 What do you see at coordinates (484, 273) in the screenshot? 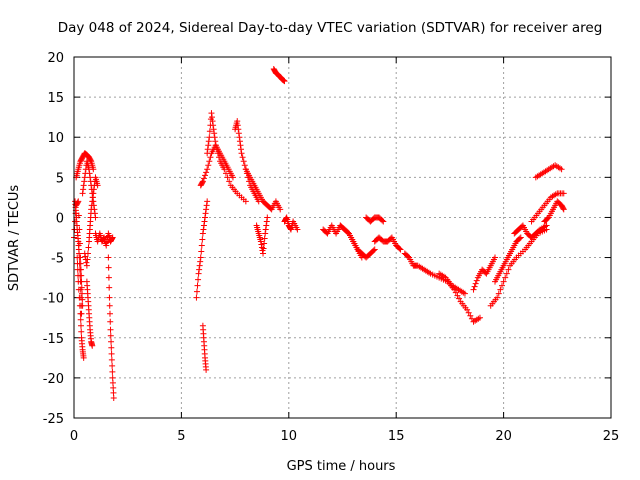
I see `series-arc-c8` at bounding box center [484, 273].